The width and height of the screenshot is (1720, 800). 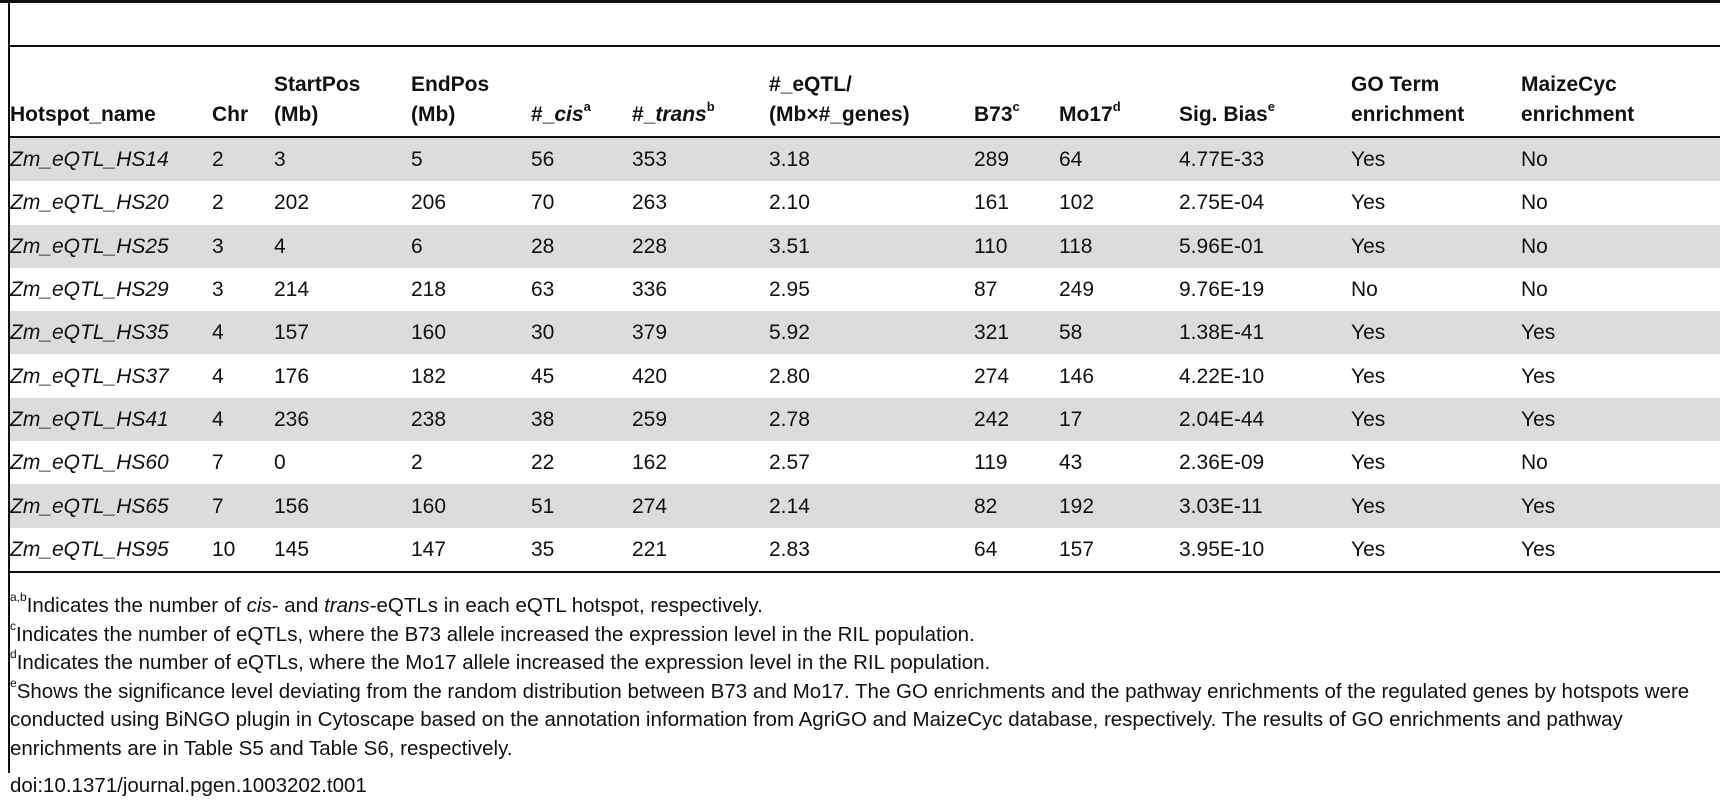 I want to click on col-mo17: Mo17d, so click(x=1119, y=93).